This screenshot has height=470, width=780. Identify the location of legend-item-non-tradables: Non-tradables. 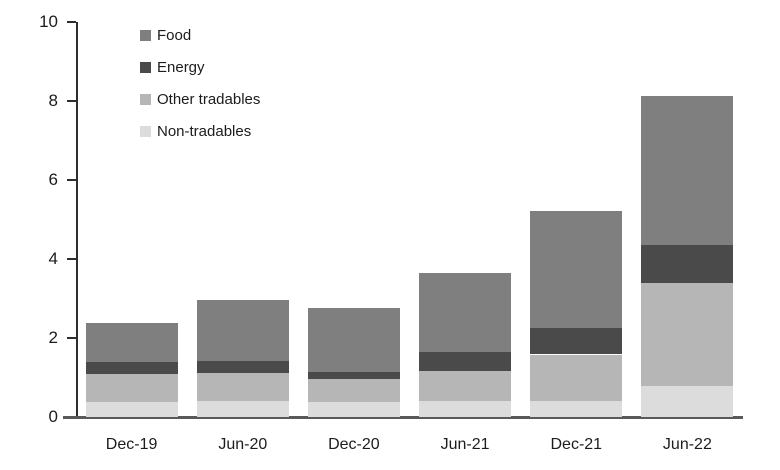
(196, 132).